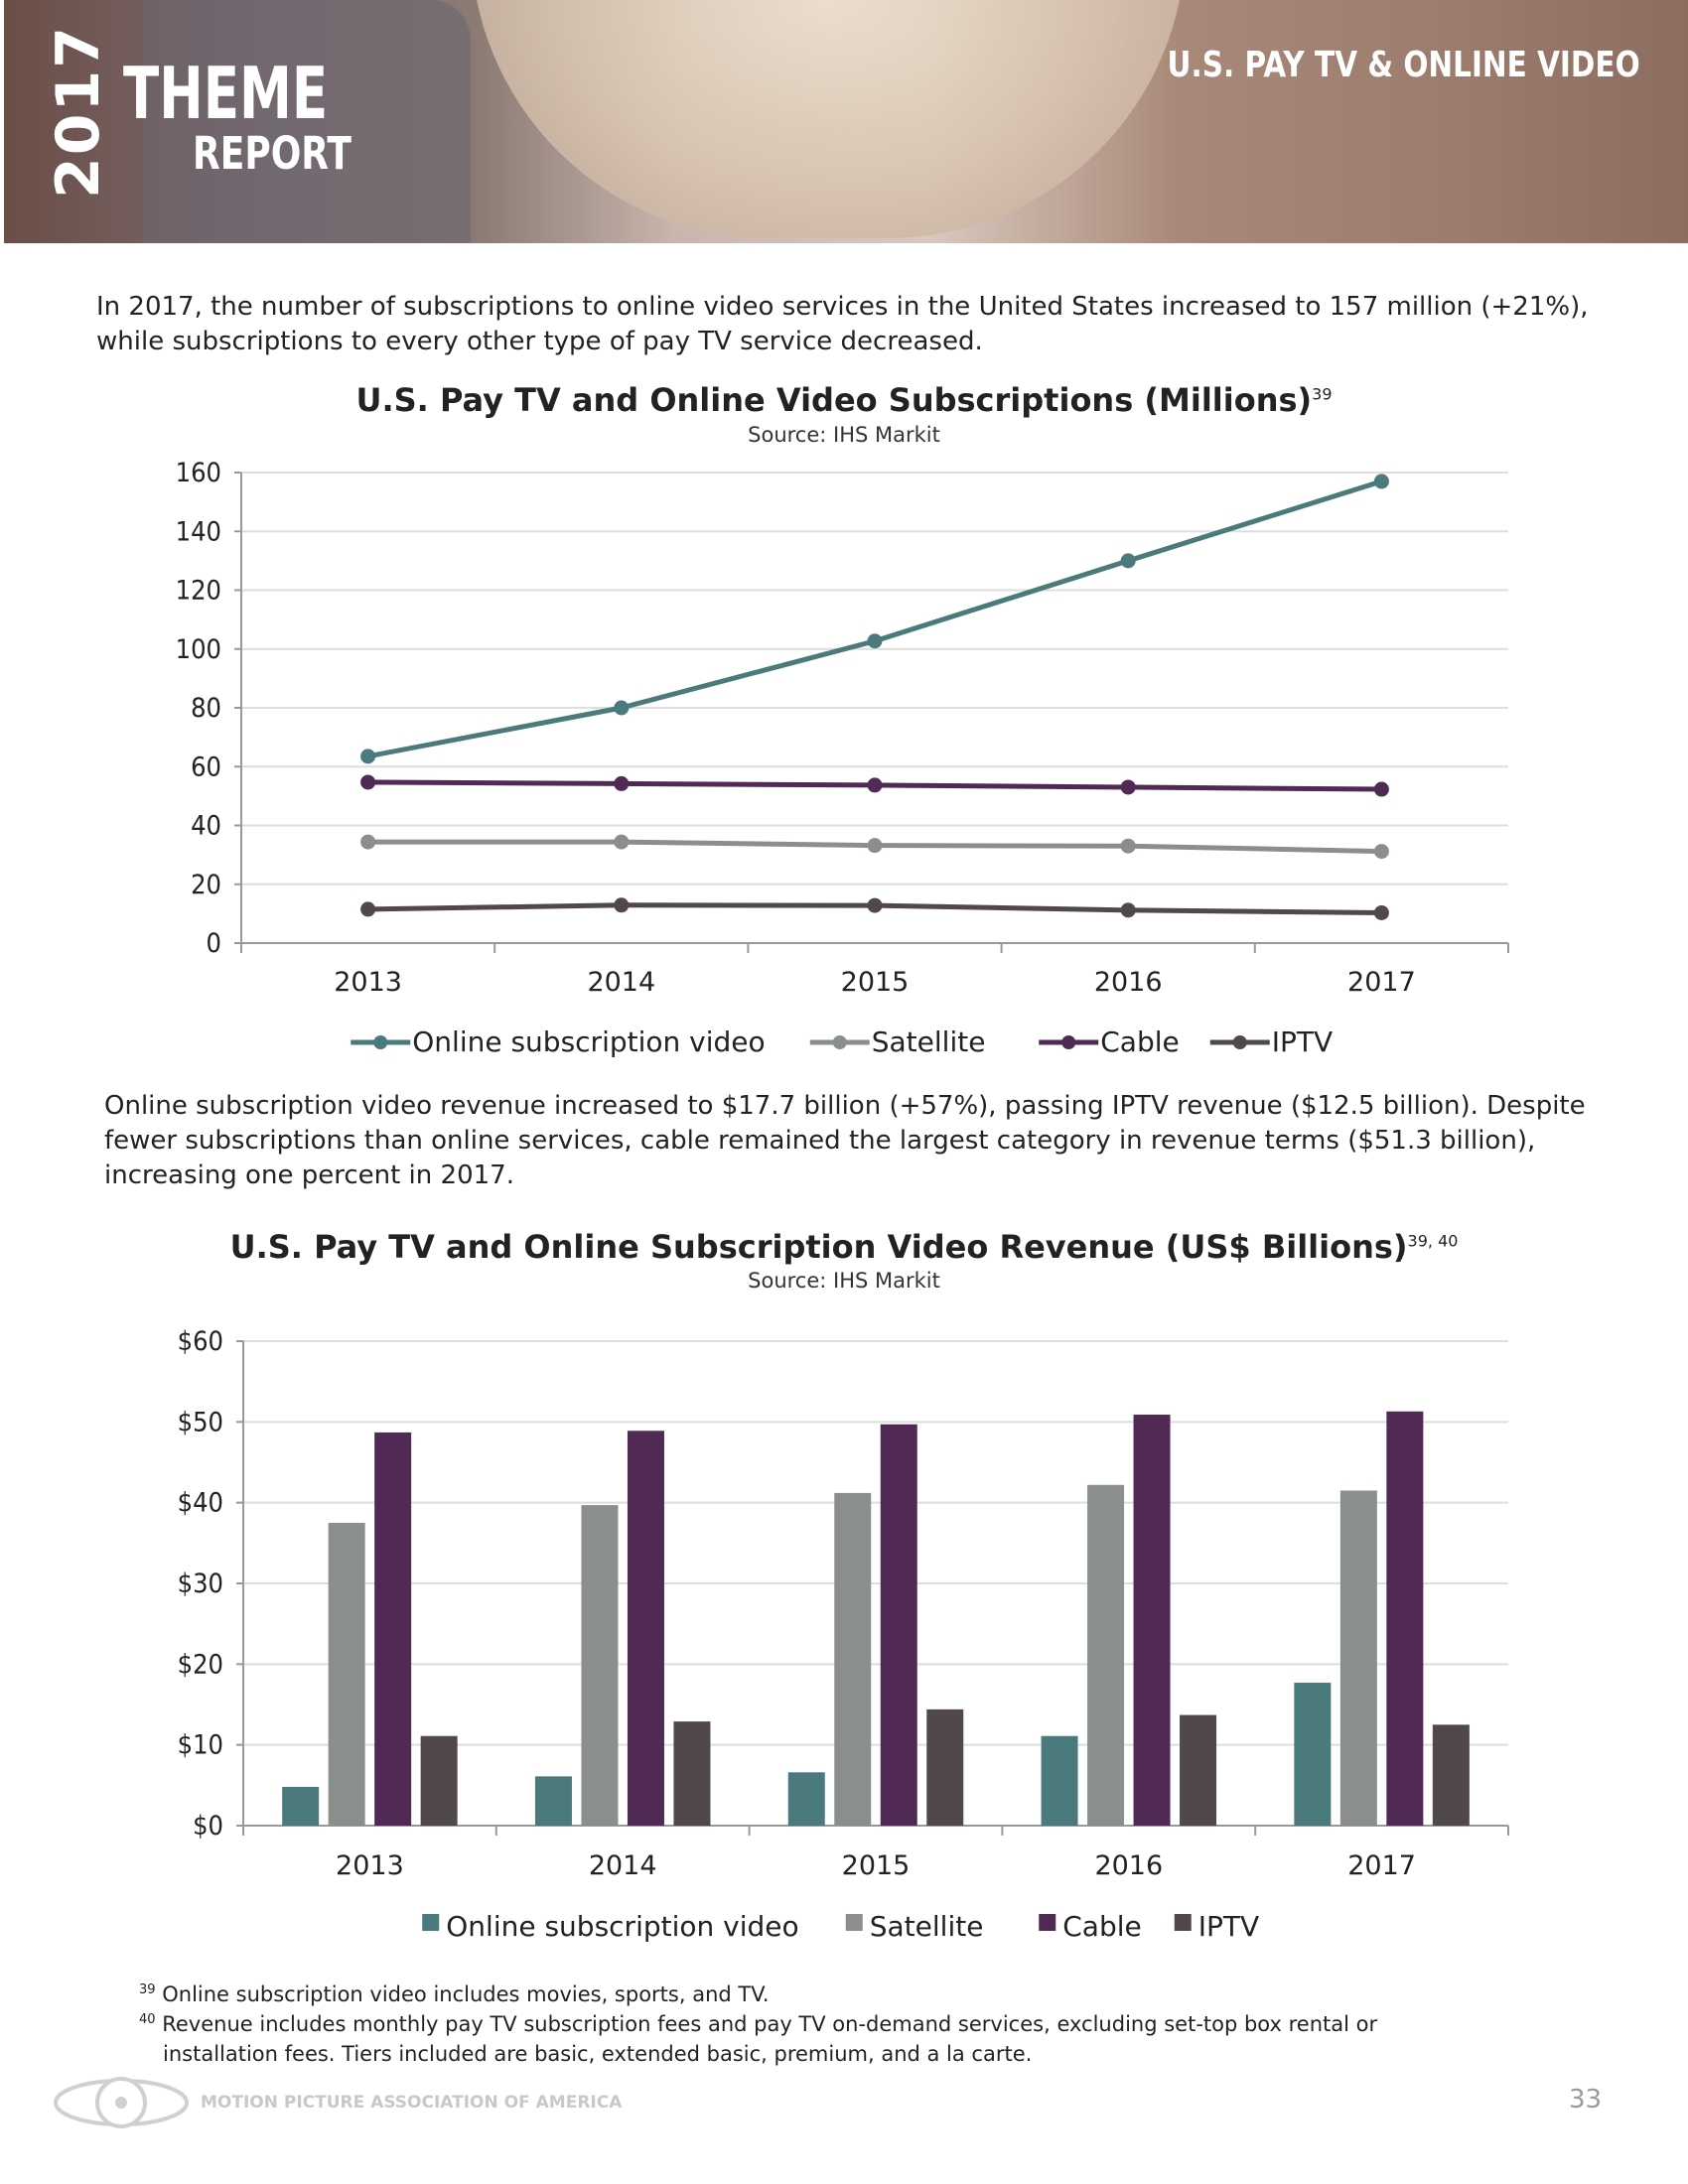  Describe the element at coordinates (200, 1664) in the screenshot. I see `y-tick-label: $20` at that location.